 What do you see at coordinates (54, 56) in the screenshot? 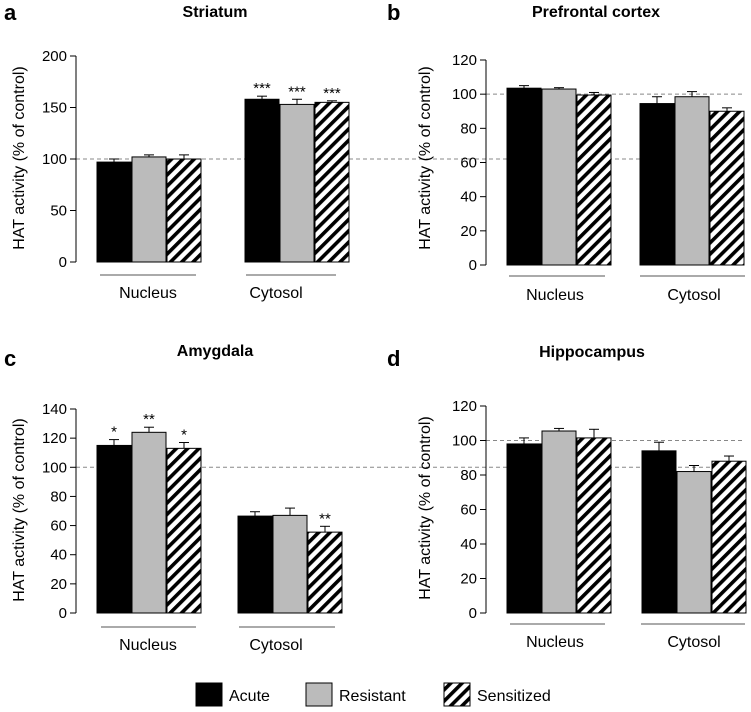
I see `y-tick-label: 200` at bounding box center [54, 56].